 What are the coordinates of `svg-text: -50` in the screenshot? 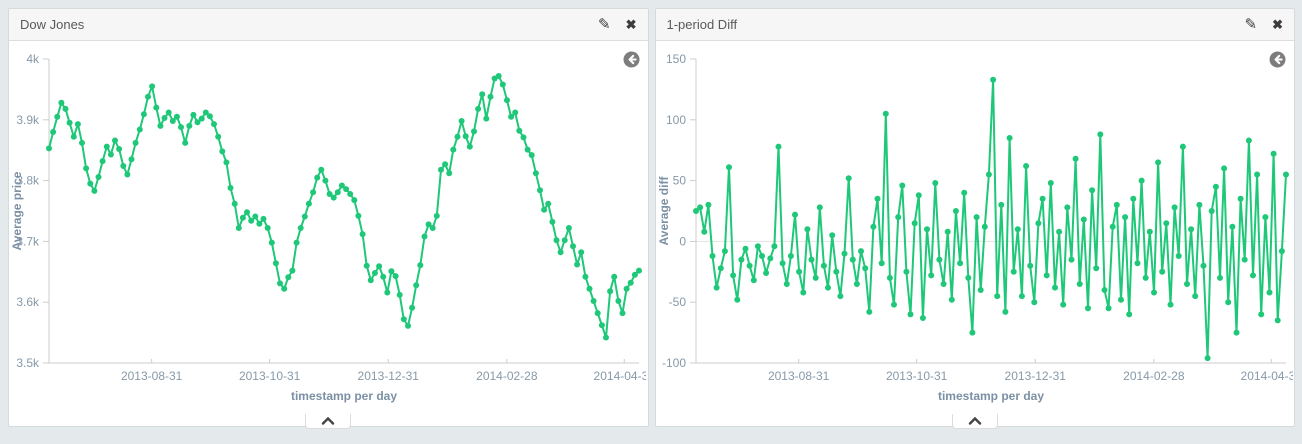 It's located at (677, 302).